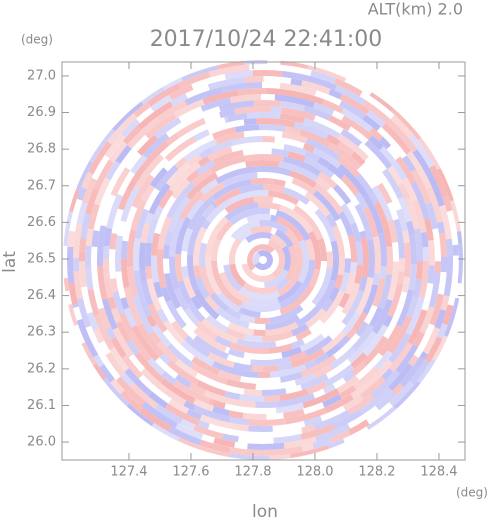  I want to click on chart-title: 2017/10/24 22:41:00, so click(266, 39).